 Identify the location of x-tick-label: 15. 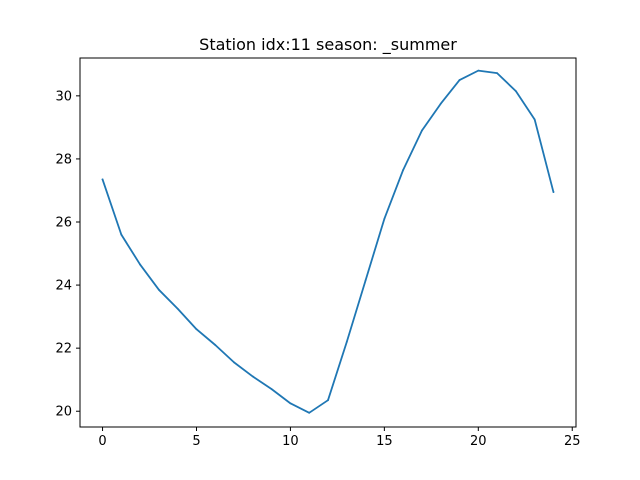
(384, 441).